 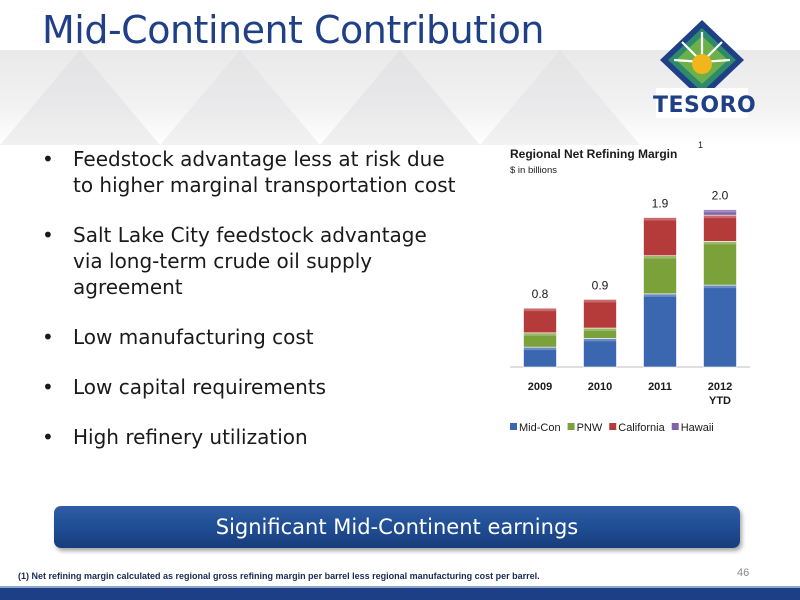 What do you see at coordinates (641, 428) in the screenshot?
I see `legend-label: California` at bounding box center [641, 428].